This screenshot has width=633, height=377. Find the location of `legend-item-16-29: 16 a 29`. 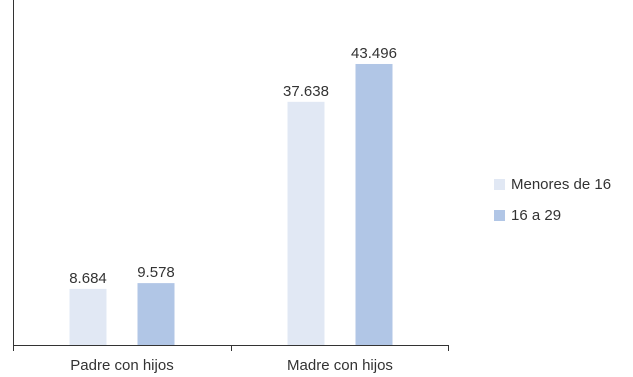

legend-item-16-29: 16 a 29 is located at coordinates (552, 215).